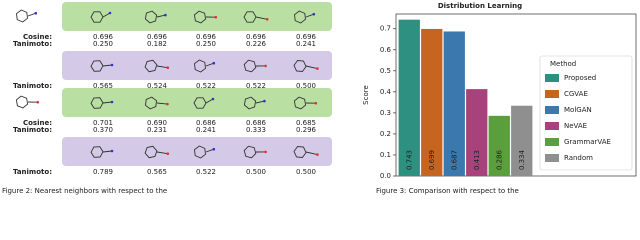 The width and height of the screenshot is (640, 240). I want to click on legend-box, so click(586, 113).